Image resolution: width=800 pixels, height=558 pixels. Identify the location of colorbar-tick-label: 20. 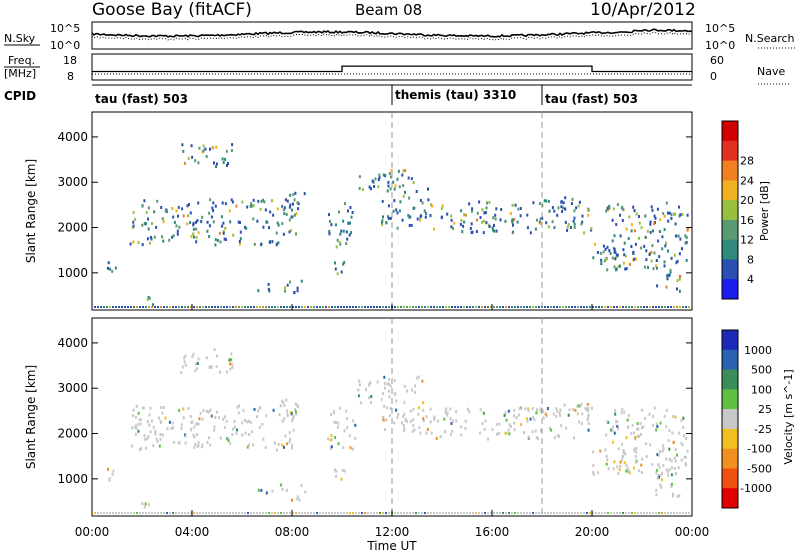
(747, 200).